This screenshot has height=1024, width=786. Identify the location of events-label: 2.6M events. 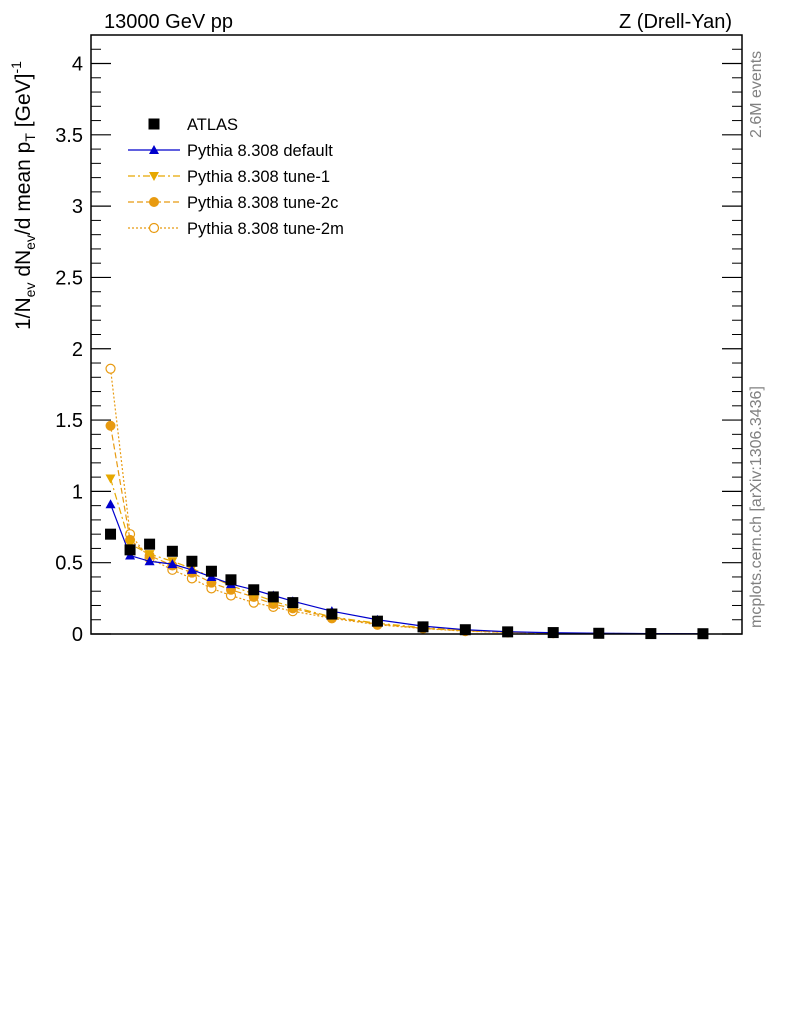
(756, 94).